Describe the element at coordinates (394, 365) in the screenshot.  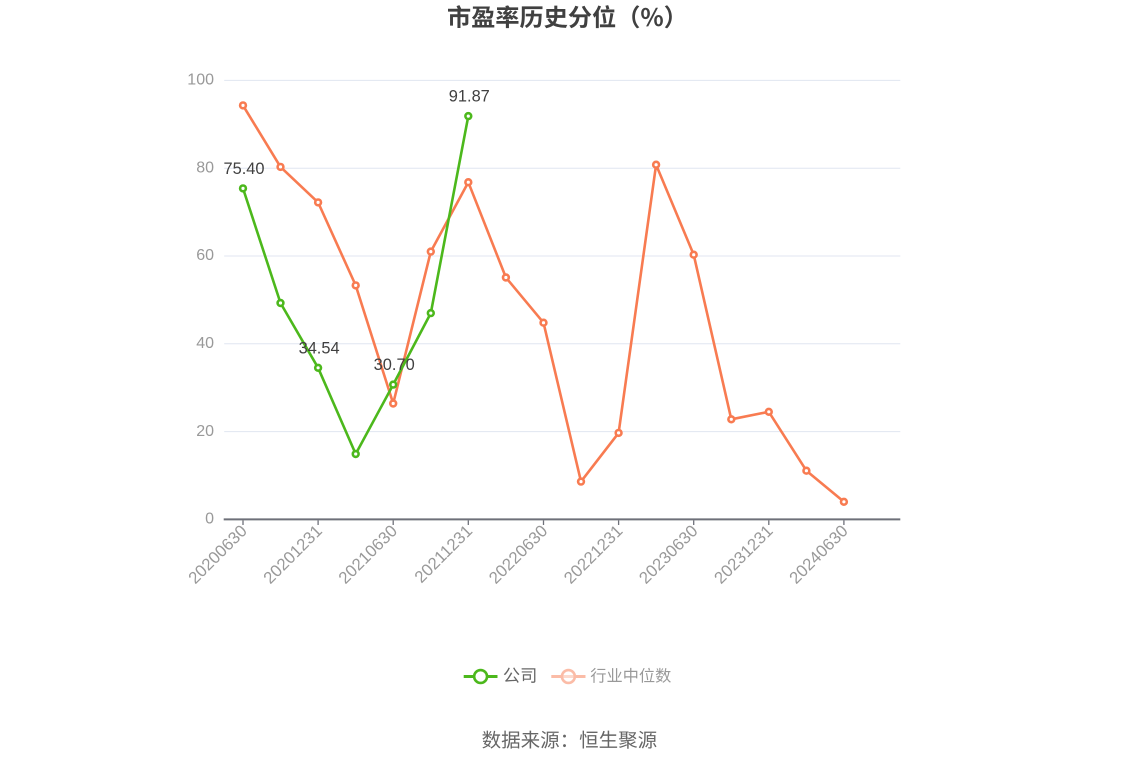
I see `svg-text: 30.70` at that location.